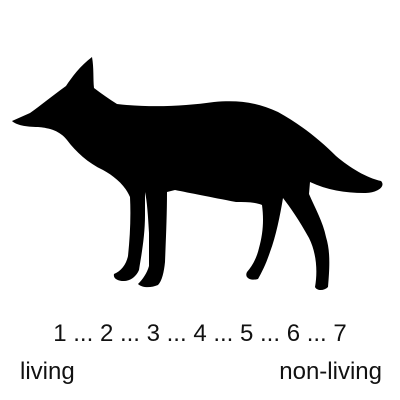 The width and height of the screenshot is (400, 400). Describe the element at coordinates (47, 371) in the screenshot. I see `scale-label-living: living` at that location.